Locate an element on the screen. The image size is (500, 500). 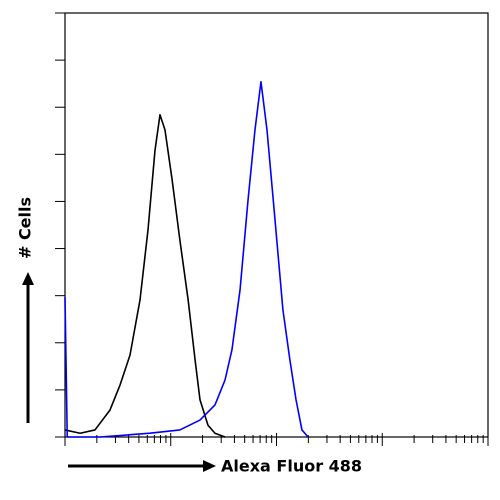
x-arrow-head is located at coordinates (209, 466).